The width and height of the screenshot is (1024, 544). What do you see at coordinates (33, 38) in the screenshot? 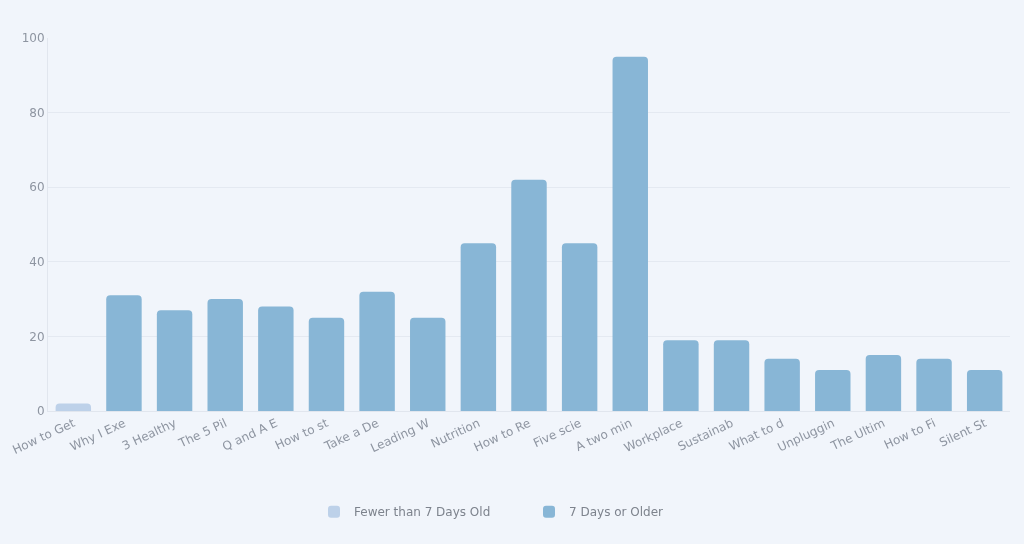
I see `y-tick-label: 100` at bounding box center [33, 38].